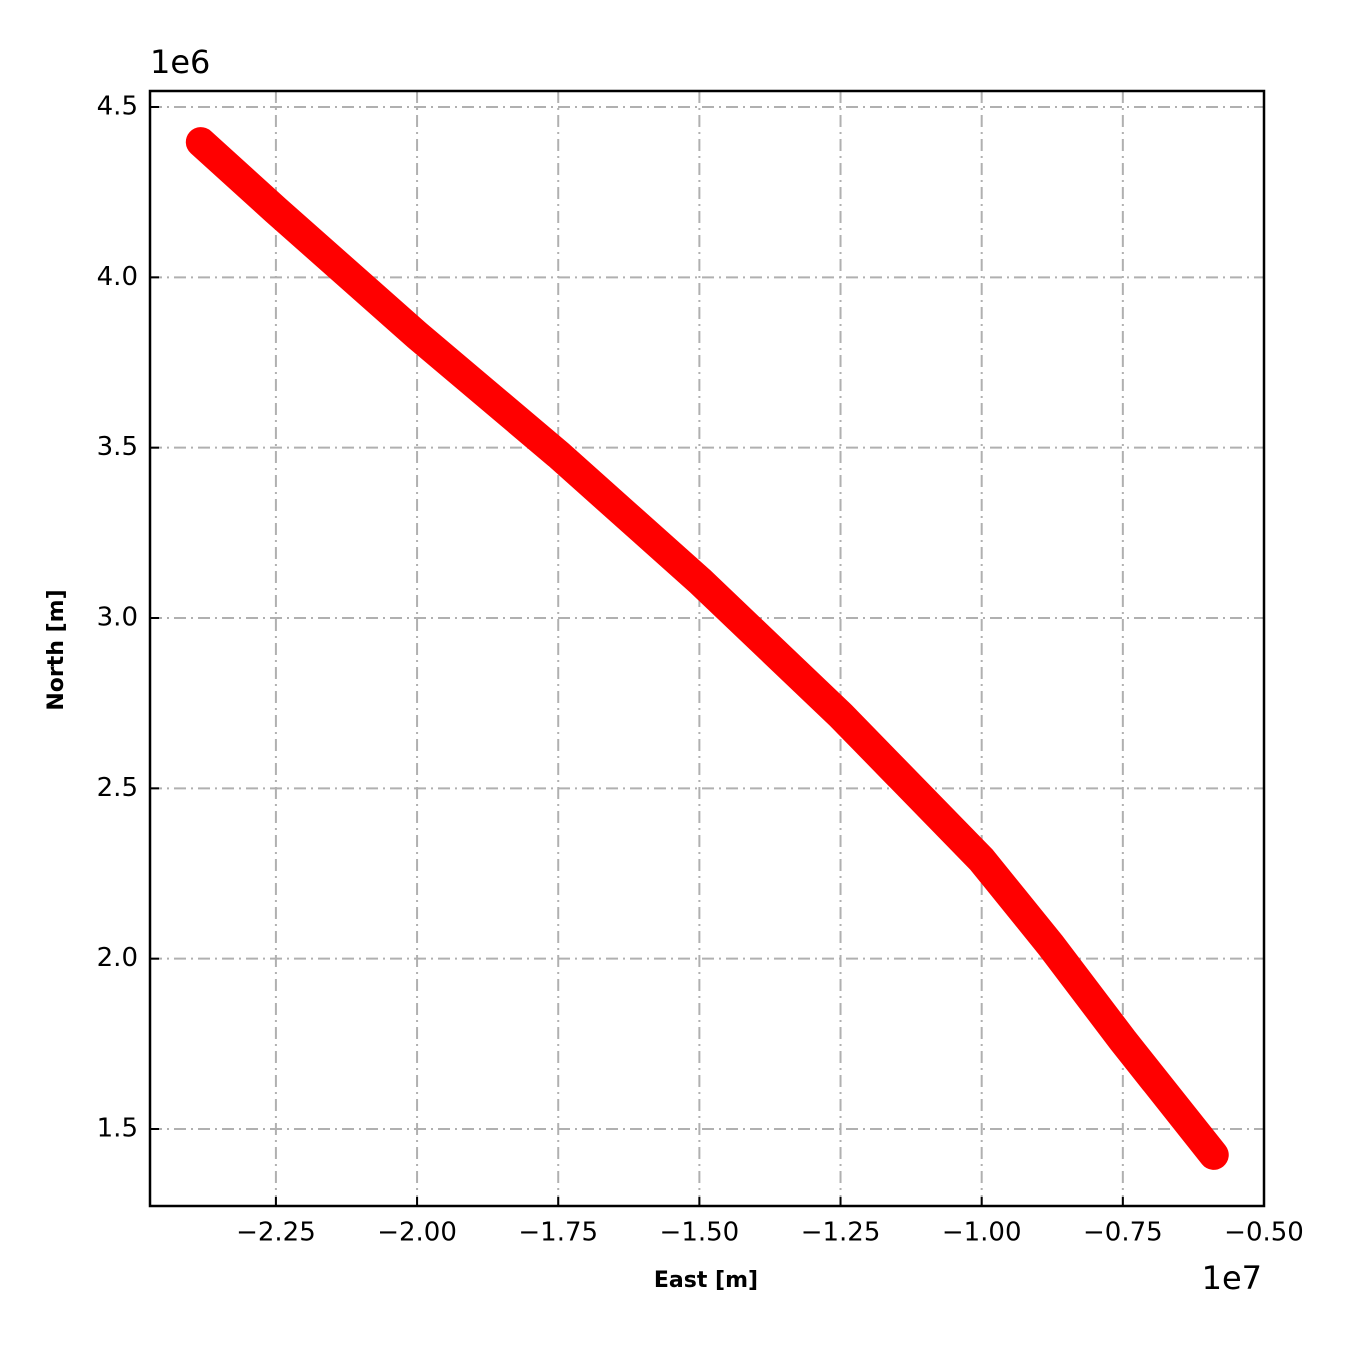 This screenshot has height=1350, width=1350. Describe the element at coordinates (982, 1233) in the screenshot. I see `x-tick-label: −1.00` at that location.